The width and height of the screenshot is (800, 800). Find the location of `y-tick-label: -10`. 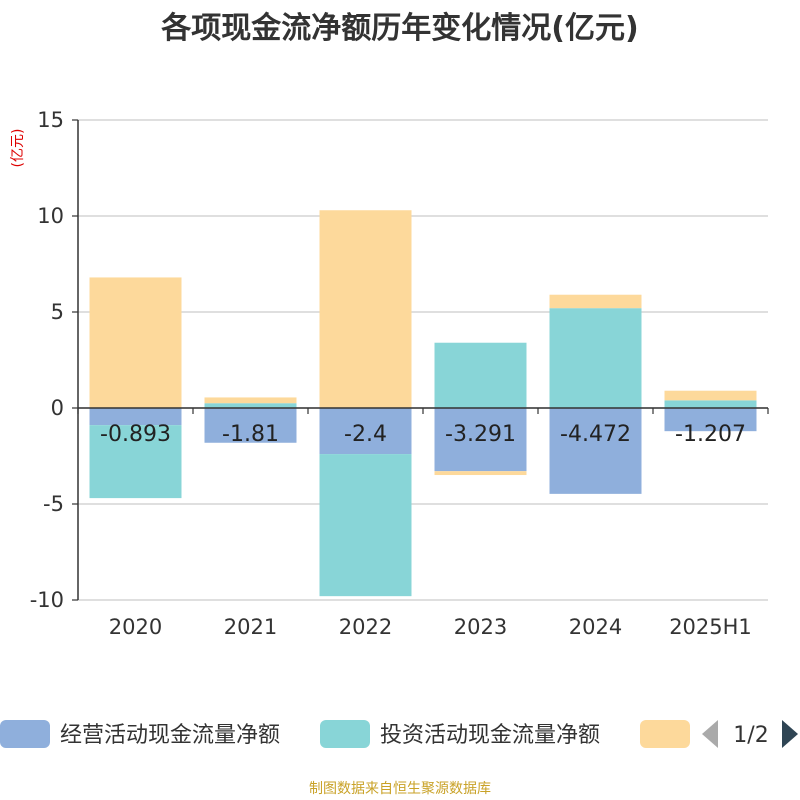

y-tick-label: -10 is located at coordinates (47, 600).